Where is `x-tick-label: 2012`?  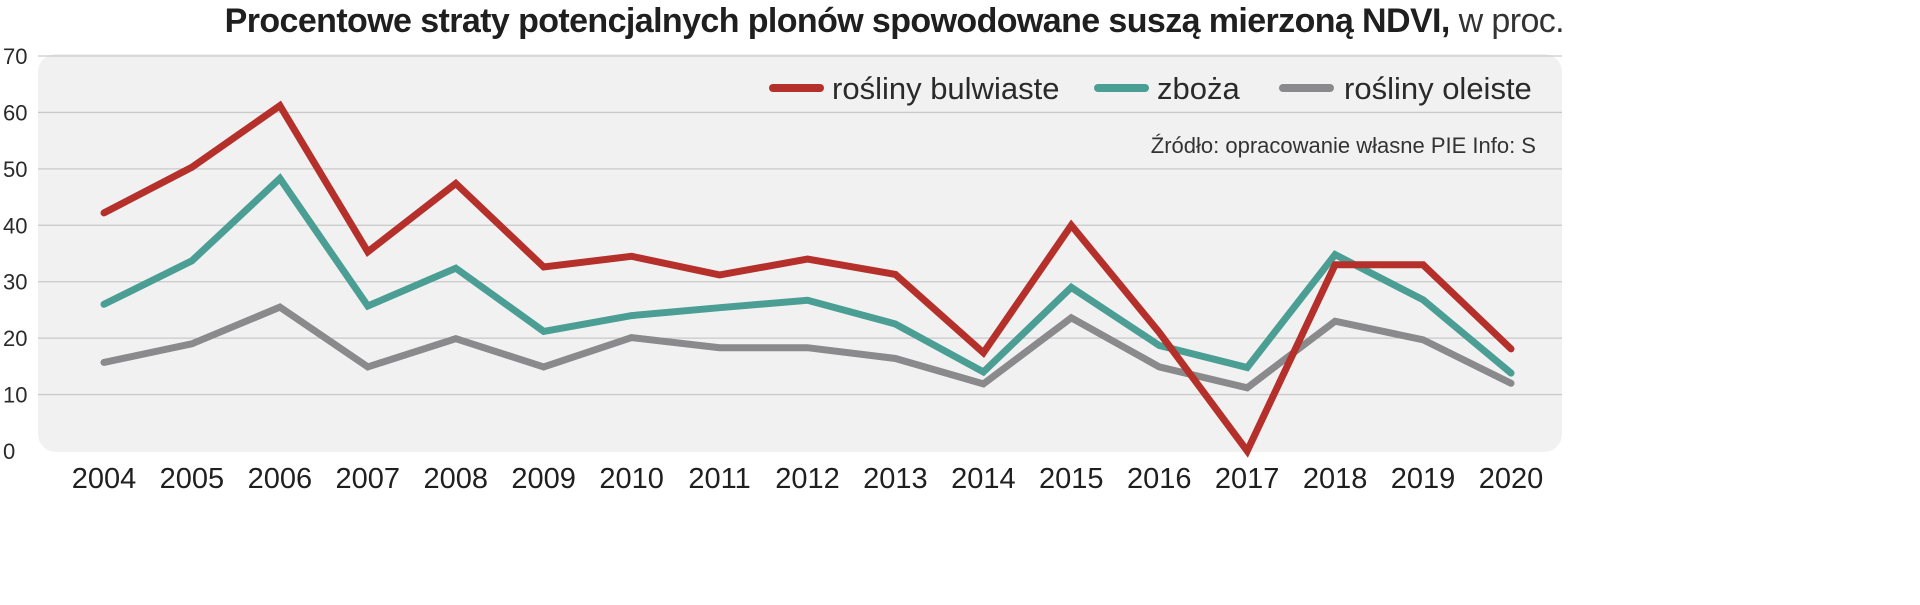 x-tick-label: 2012 is located at coordinates (807, 479).